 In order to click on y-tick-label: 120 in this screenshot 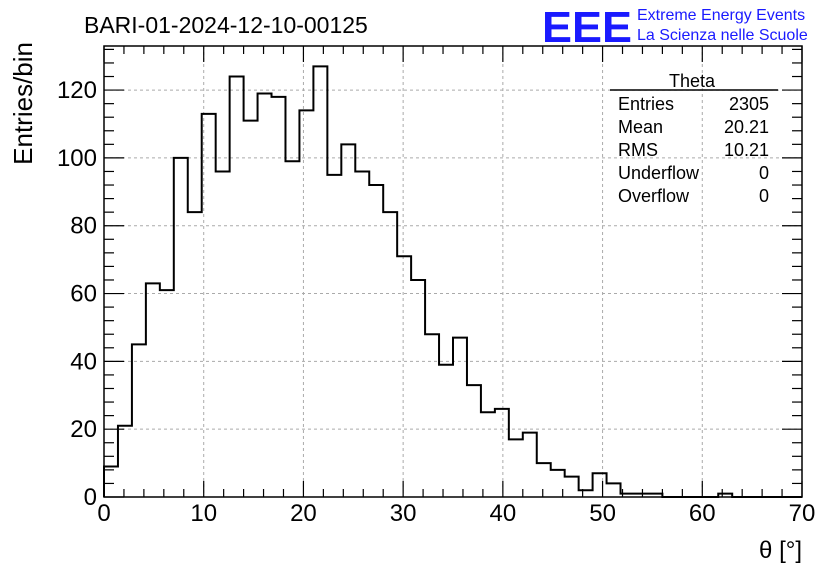, I will do `click(77, 90)`.